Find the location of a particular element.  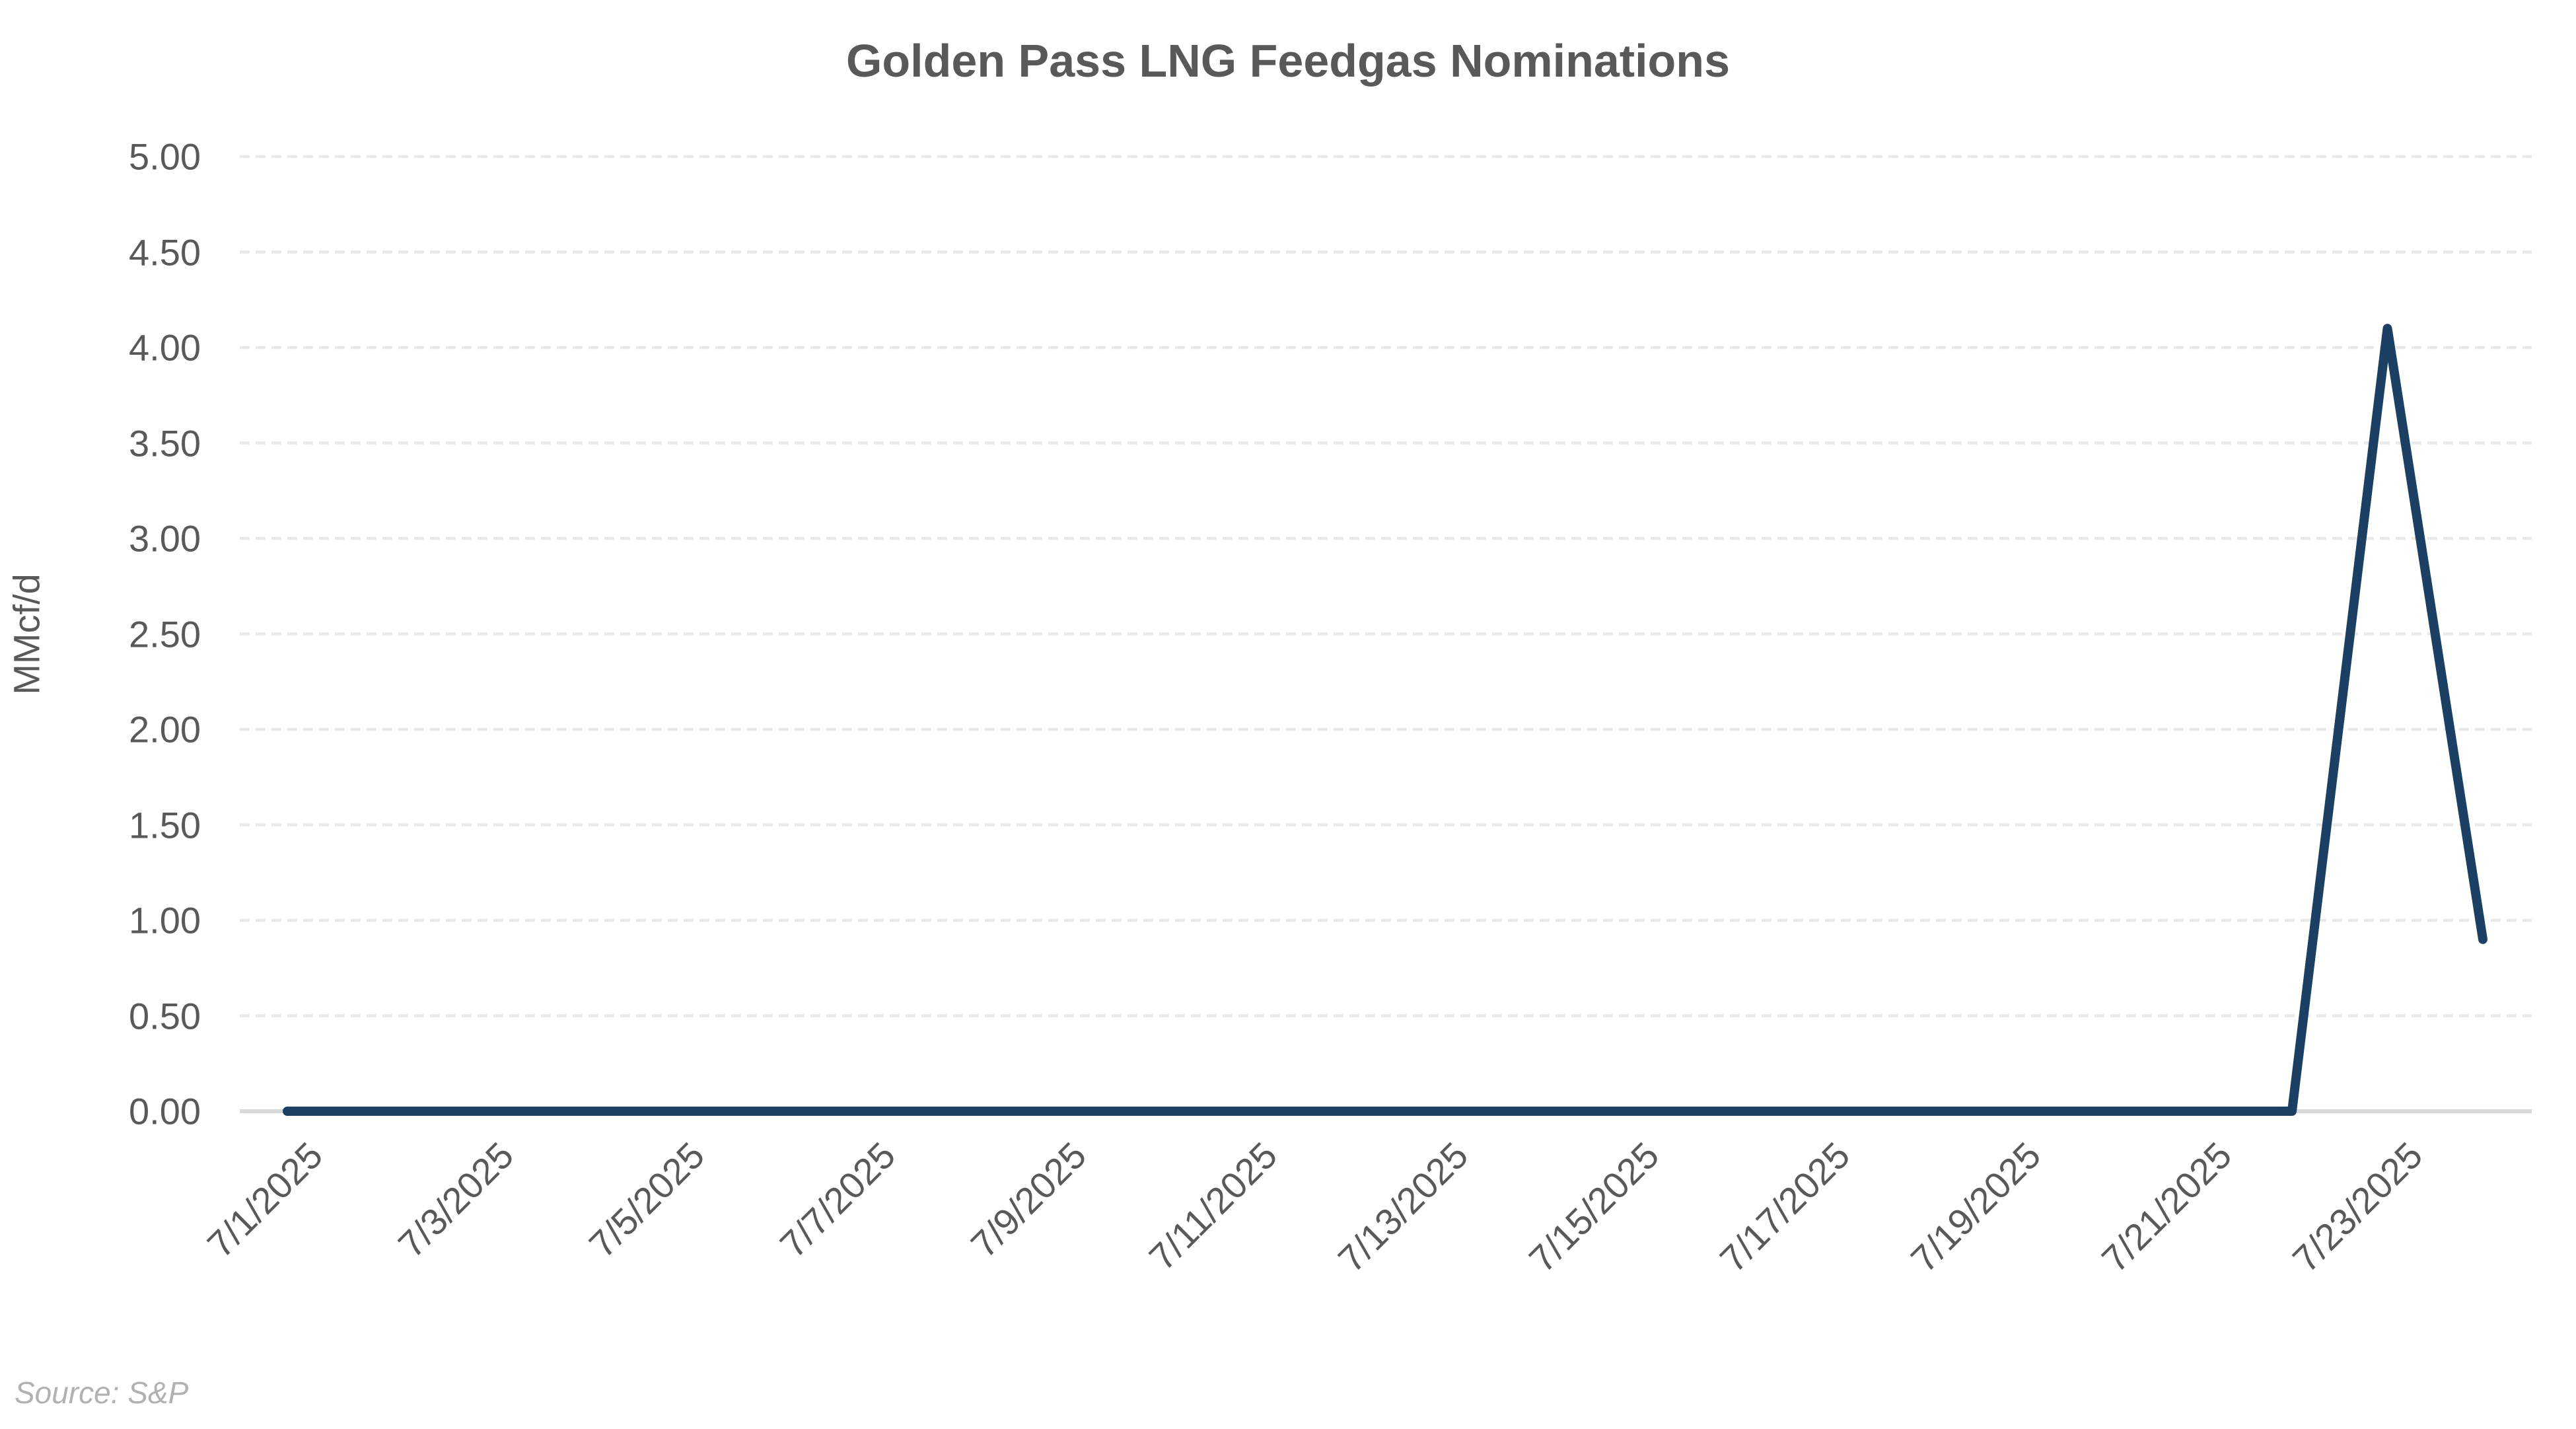

y-tick-label: 3.00 is located at coordinates (165, 538).